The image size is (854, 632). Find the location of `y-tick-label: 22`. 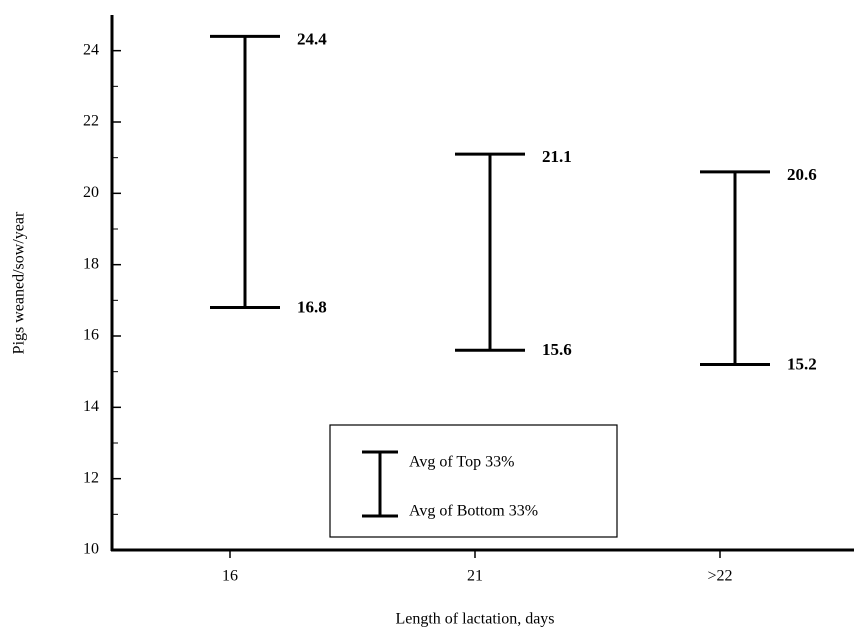

y-tick-label: 22 is located at coordinates (91, 121).